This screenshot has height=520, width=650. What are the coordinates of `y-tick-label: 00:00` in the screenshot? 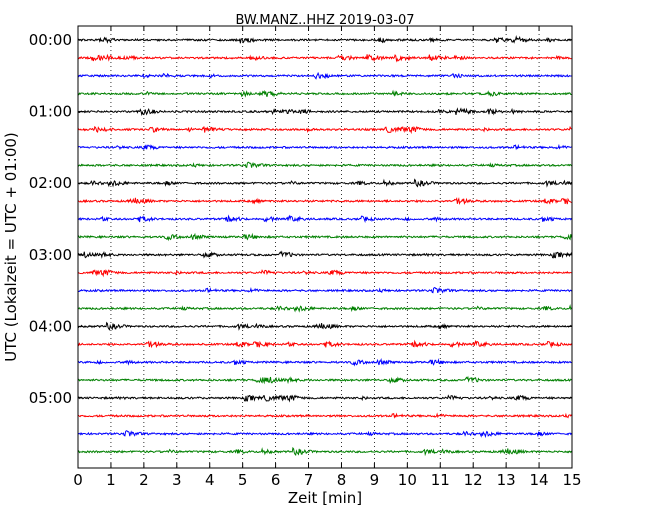 It's located at (50, 40).